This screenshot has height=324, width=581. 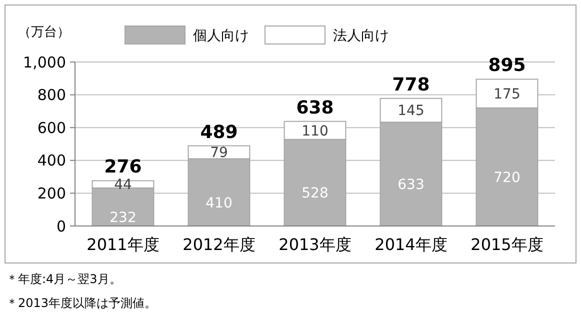 What do you see at coordinates (411, 184) in the screenshot?
I see `data-label: 633` at bounding box center [411, 184].